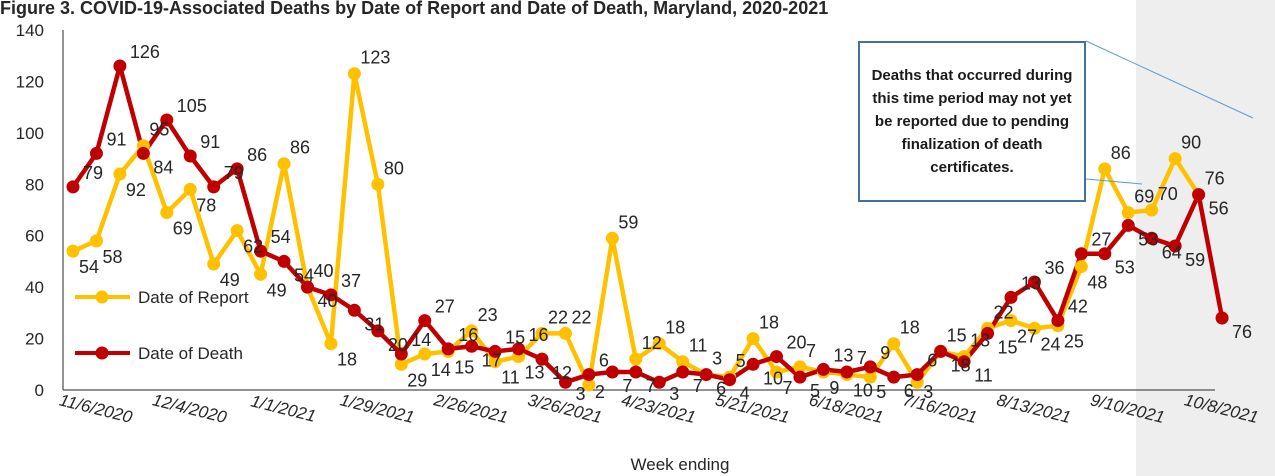 Image resolution: width=1275 pixels, height=476 pixels. What do you see at coordinates (815, 391) in the screenshot?
I see `data-label-death: 5` at bounding box center [815, 391].